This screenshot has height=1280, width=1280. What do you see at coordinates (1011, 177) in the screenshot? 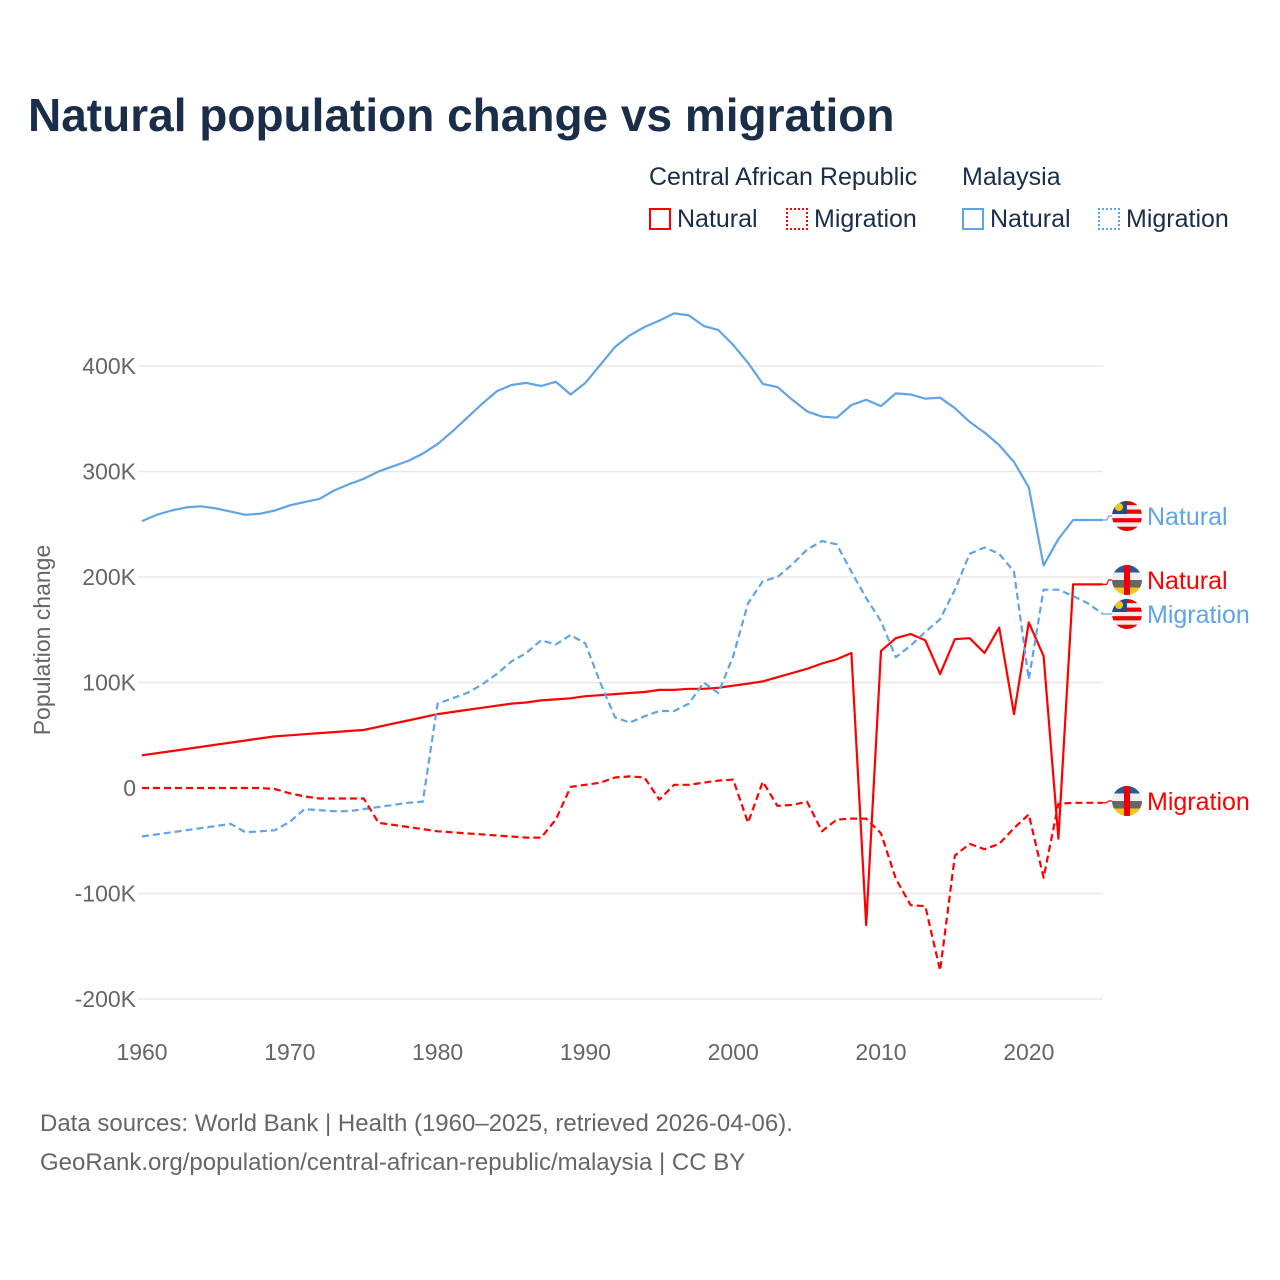
I see `legend-group-malaysia: Malaysia` at bounding box center [1011, 177].